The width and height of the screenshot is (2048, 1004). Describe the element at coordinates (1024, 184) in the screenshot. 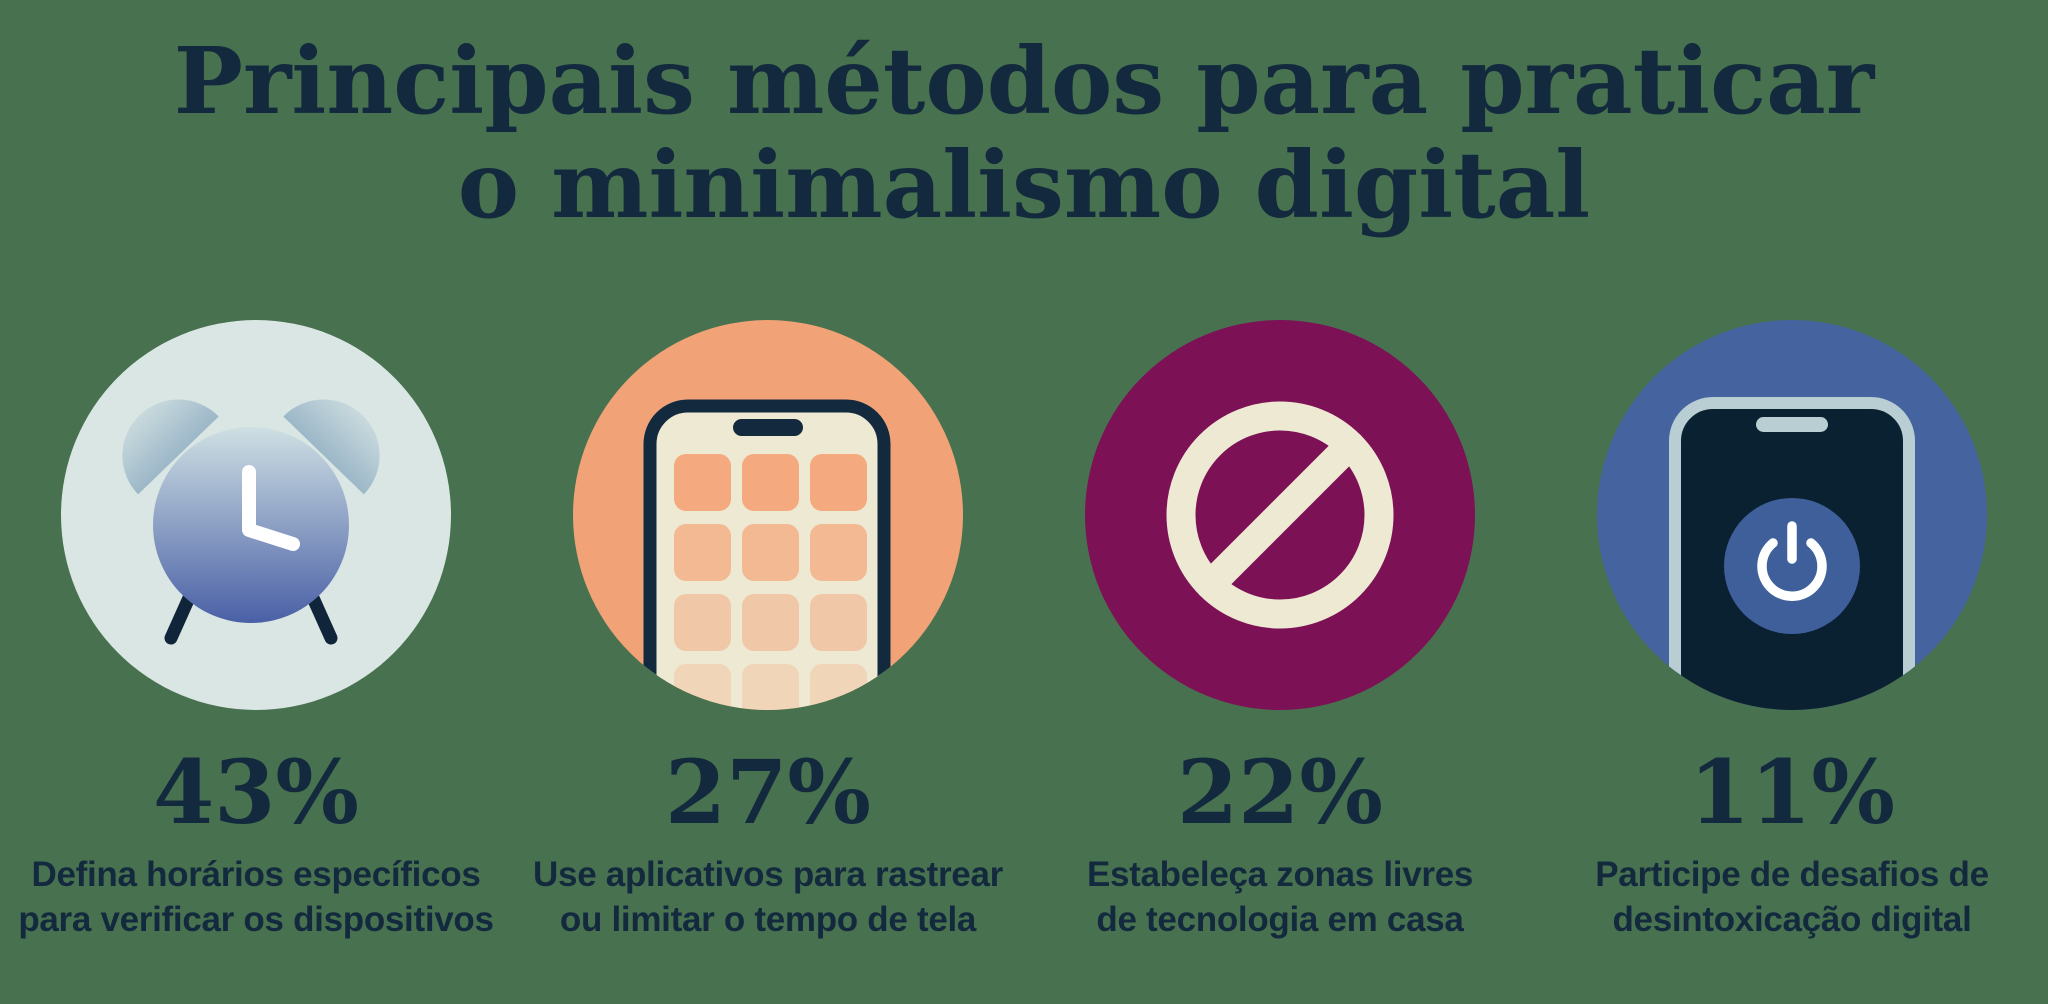

I see `title-line-2: o minimalismo digital` at that location.